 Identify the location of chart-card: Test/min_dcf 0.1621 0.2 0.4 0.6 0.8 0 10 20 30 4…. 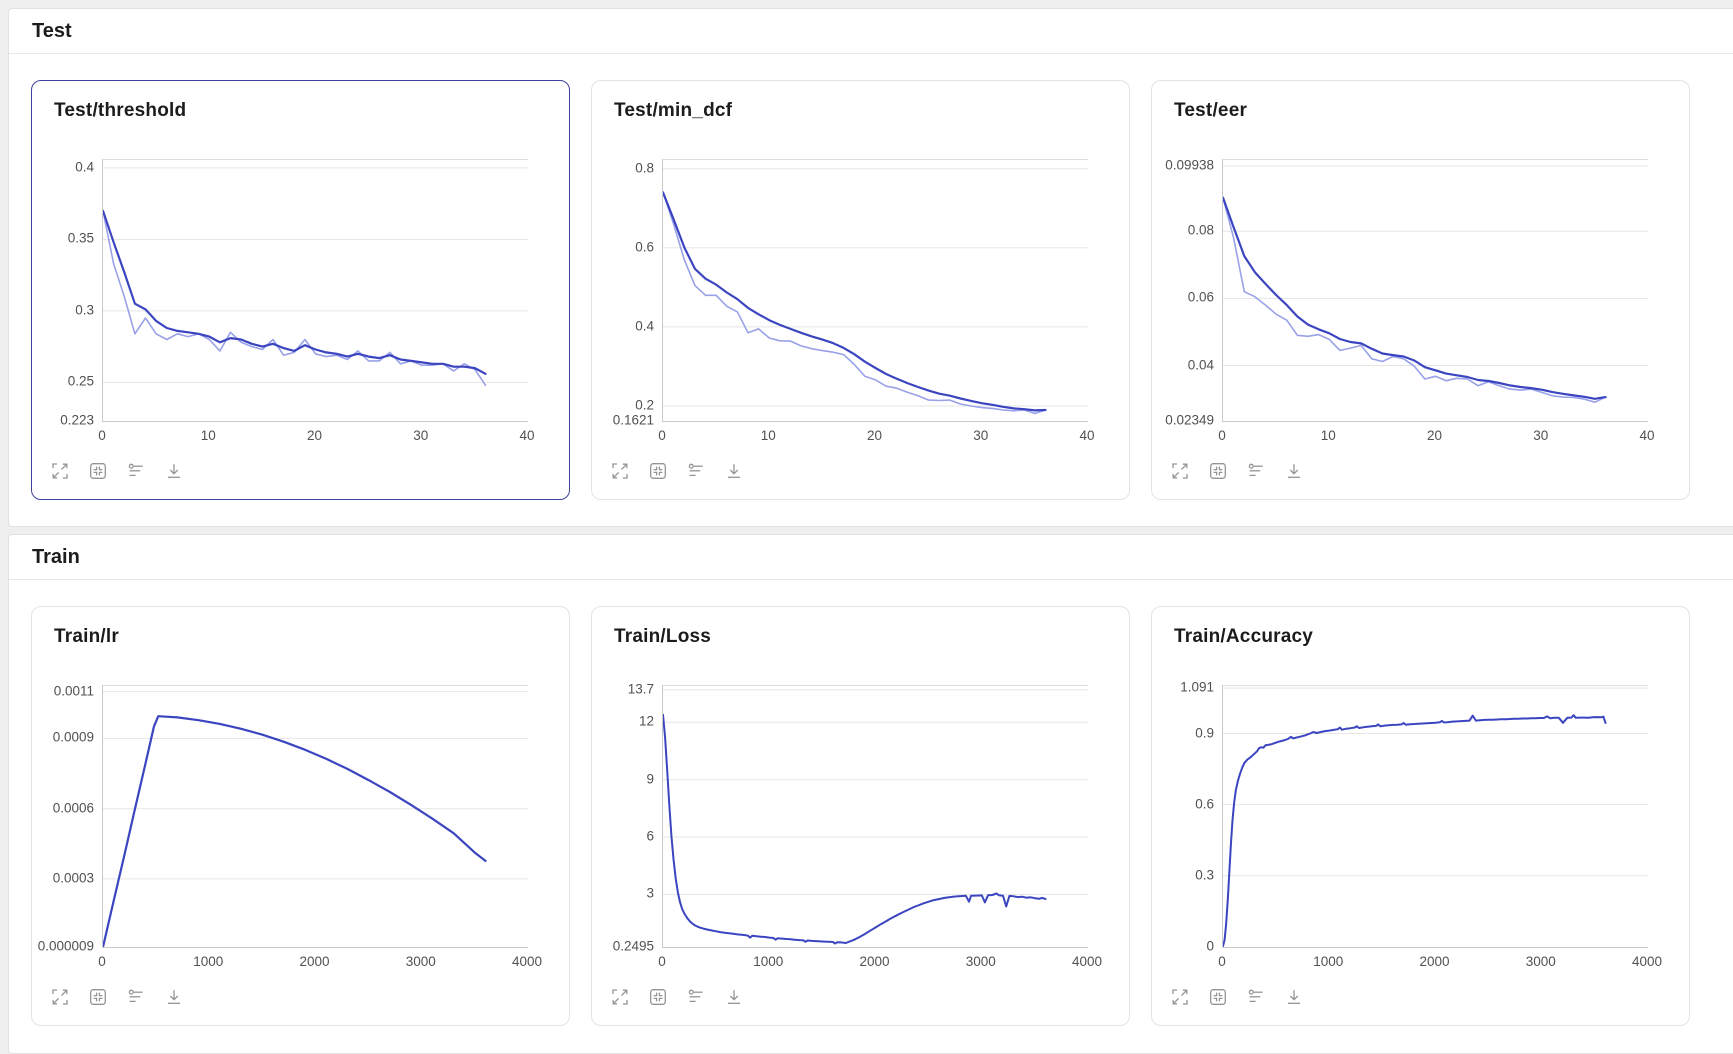
(860, 290).